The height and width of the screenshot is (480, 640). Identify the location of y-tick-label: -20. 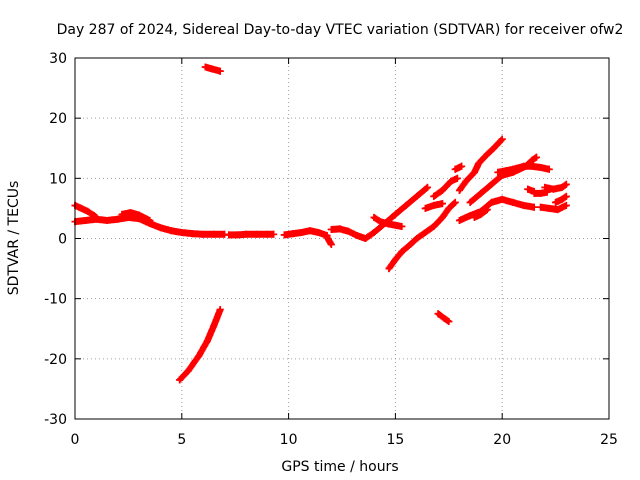
(55, 360).